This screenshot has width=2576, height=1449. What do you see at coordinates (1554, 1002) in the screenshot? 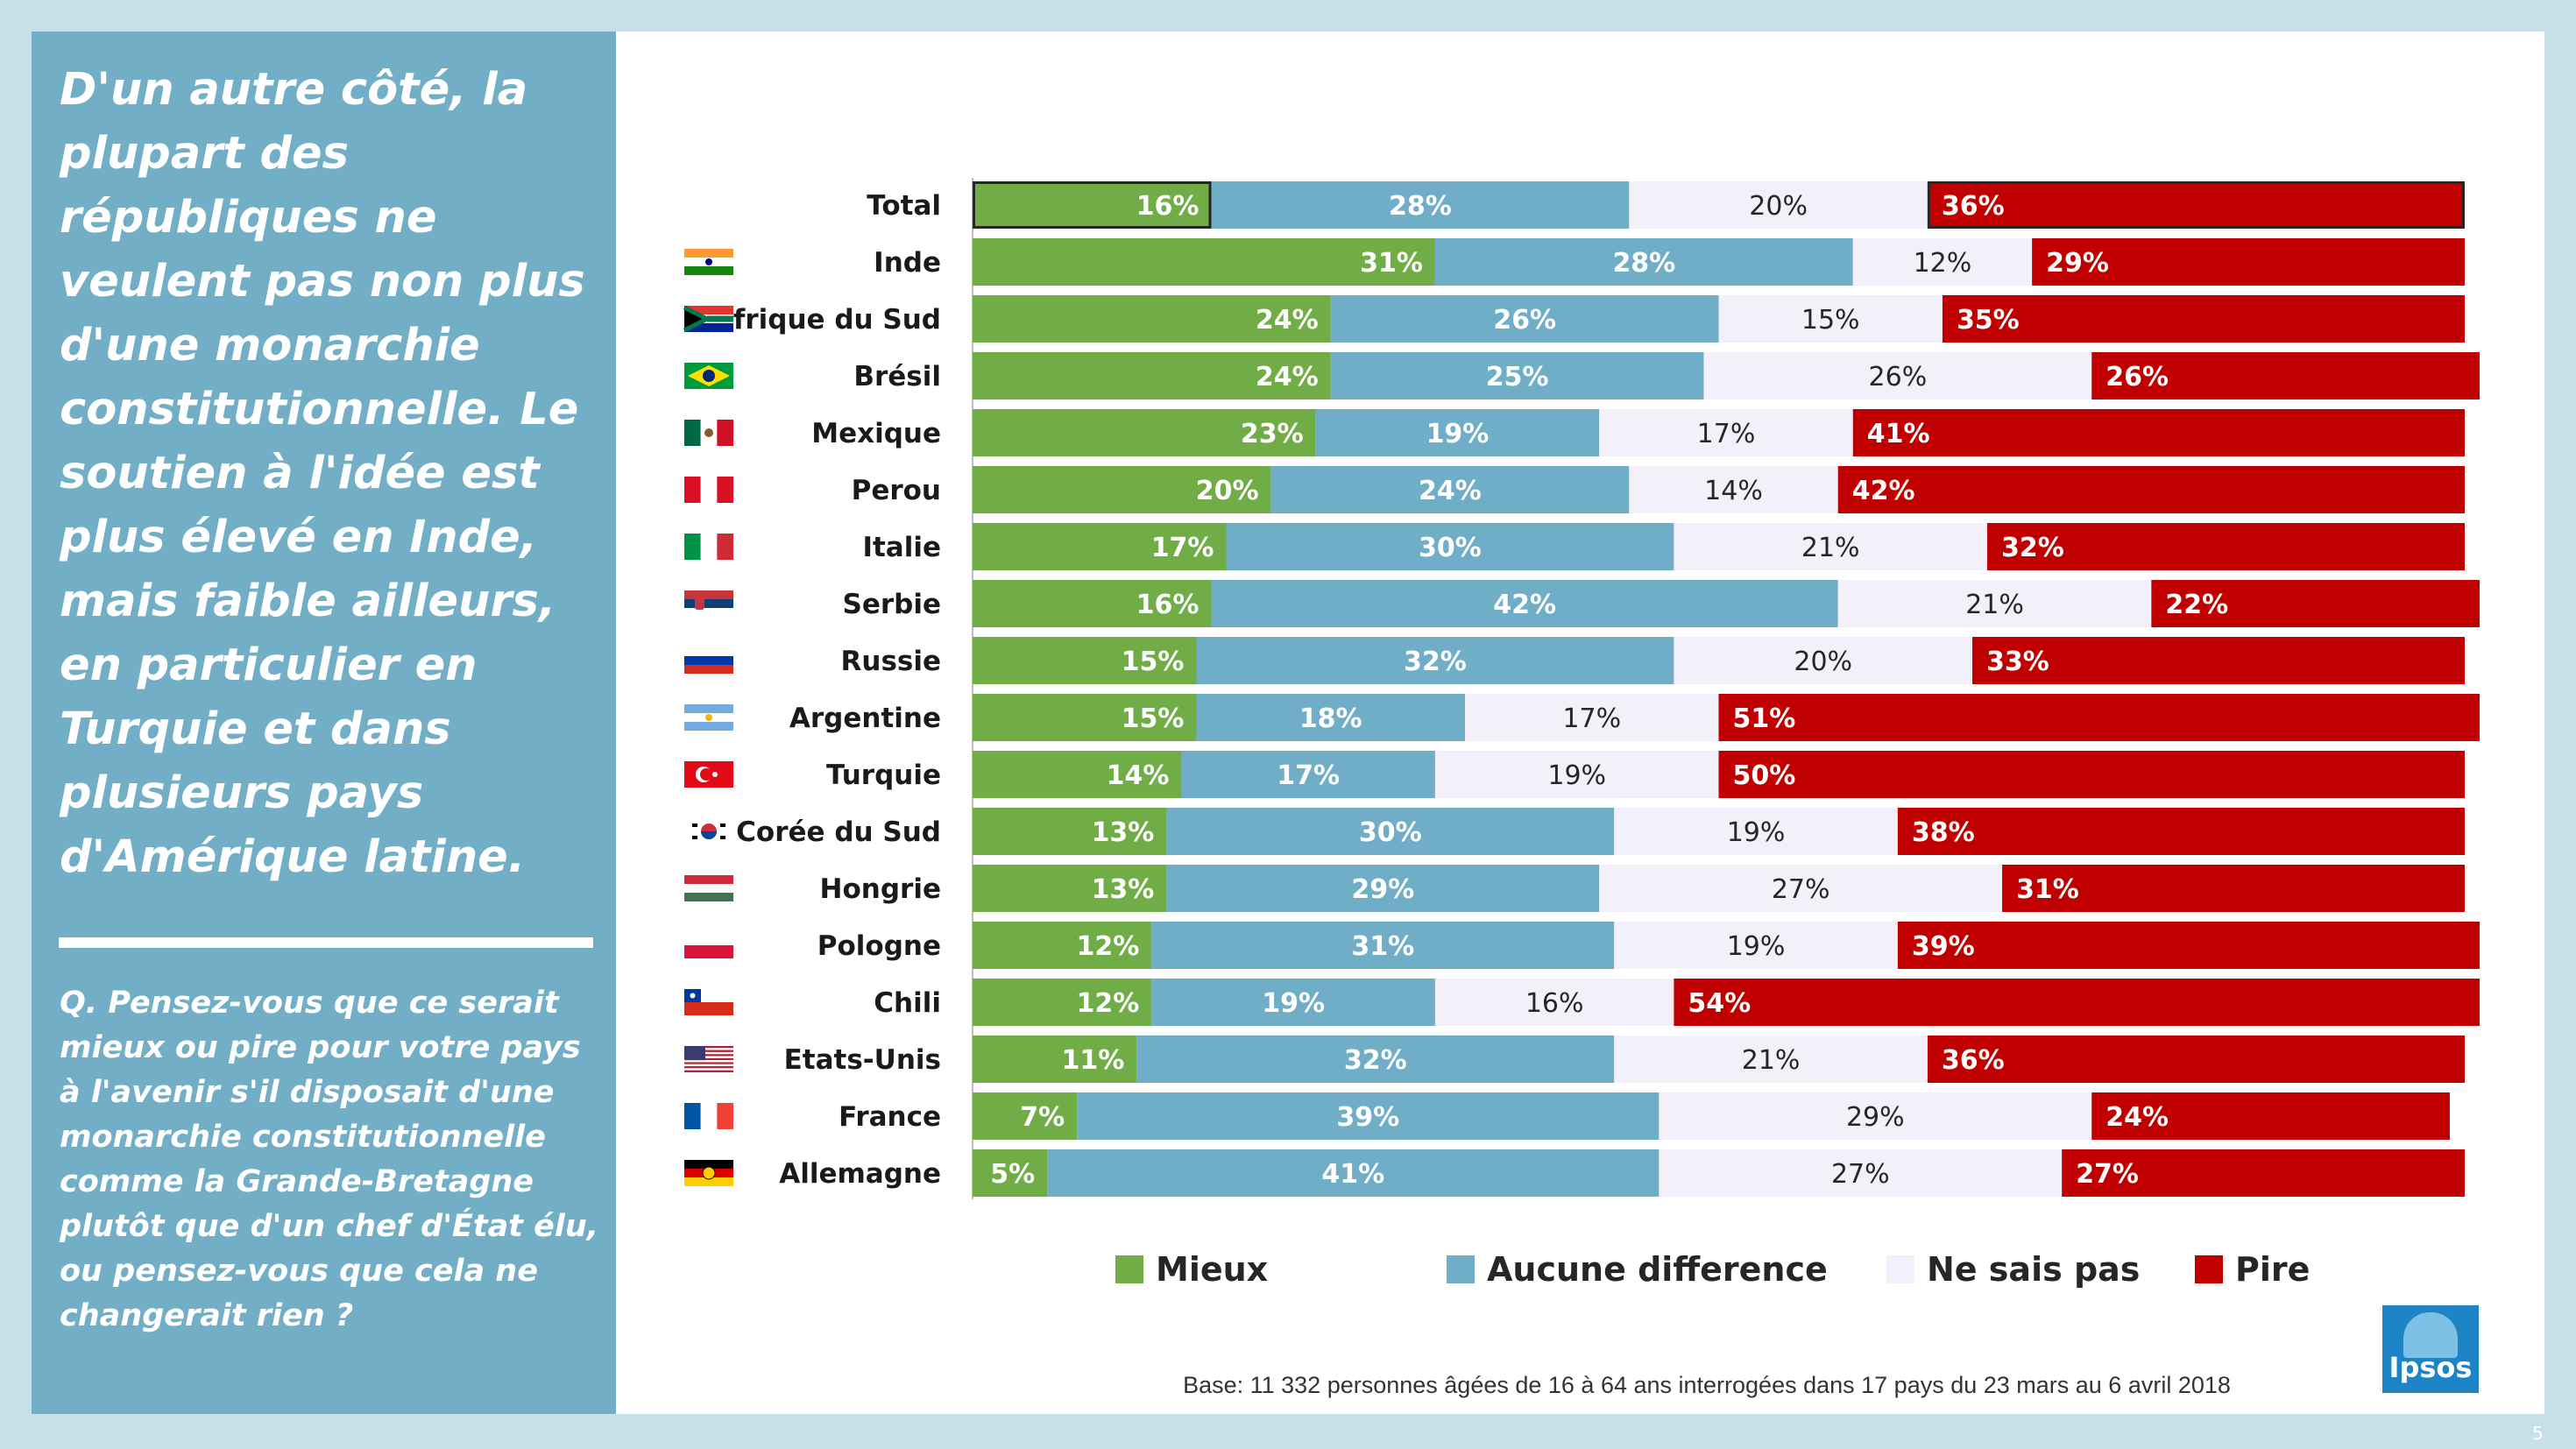
I see `bar-nsp-chili` at bounding box center [1554, 1002].